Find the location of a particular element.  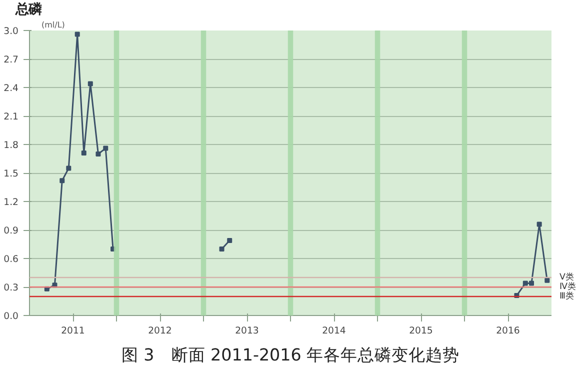

y-tick-label: 0.0 is located at coordinates (11, 316).